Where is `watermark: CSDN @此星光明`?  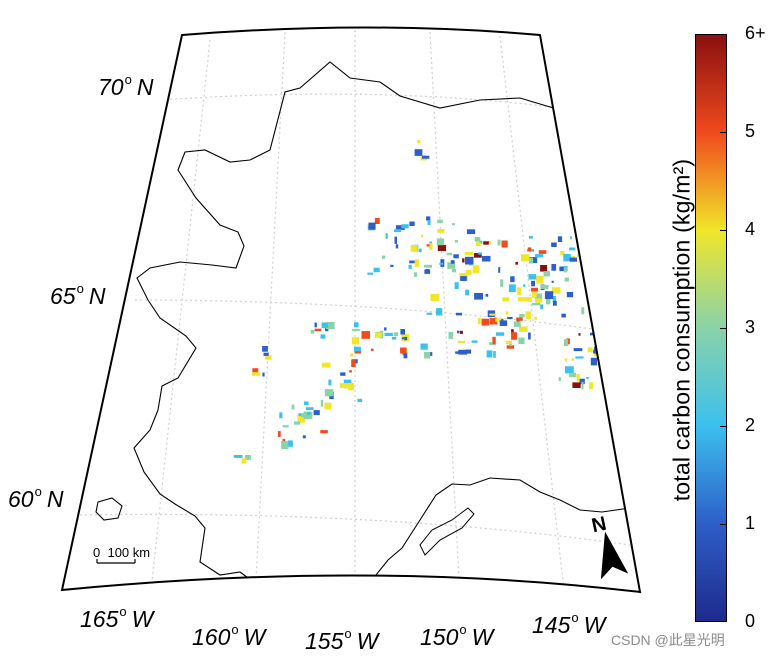
watermark: CSDN @此星光明 is located at coordinates (668, 640).